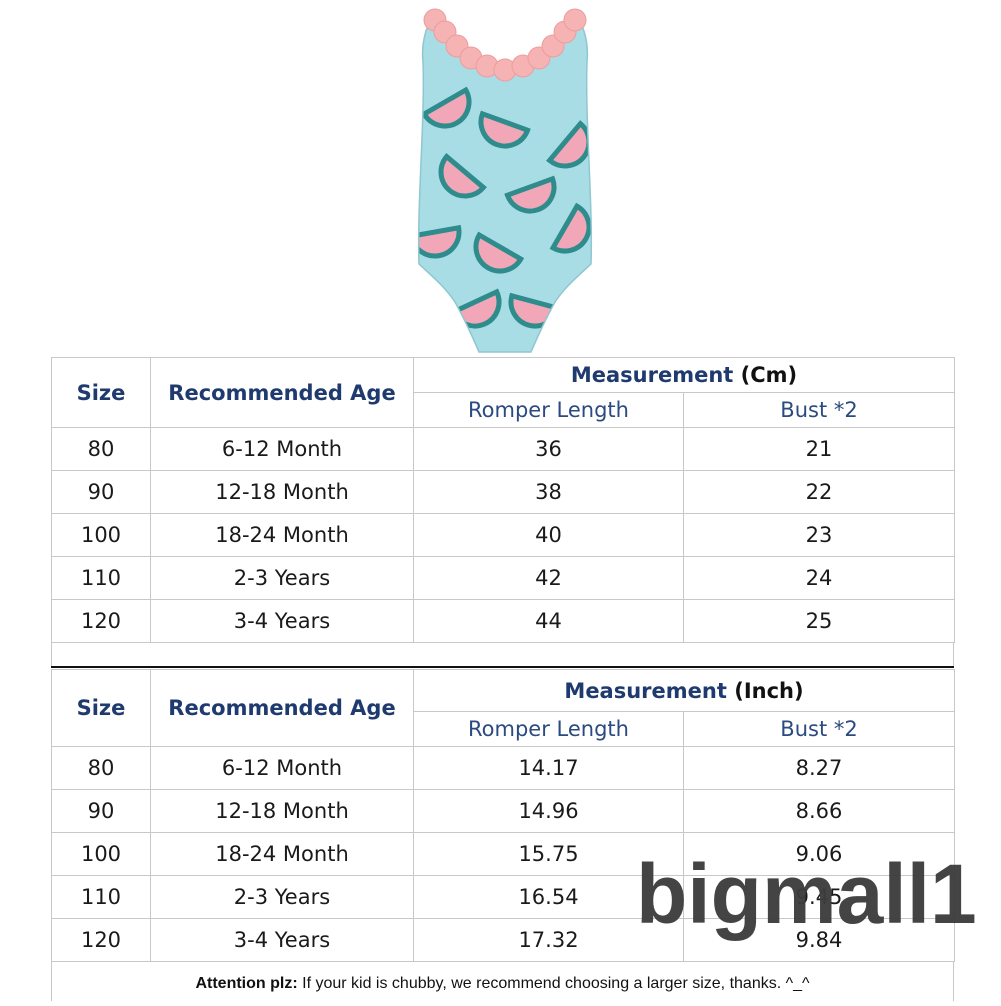 The height and width of the screenshot is (1006, 1001). What do you see at coordinates (503, 940) in the screenshot?
I see `table-row: 120 3-4 Years 17.32 9.84` at bounding box center [503, 940].